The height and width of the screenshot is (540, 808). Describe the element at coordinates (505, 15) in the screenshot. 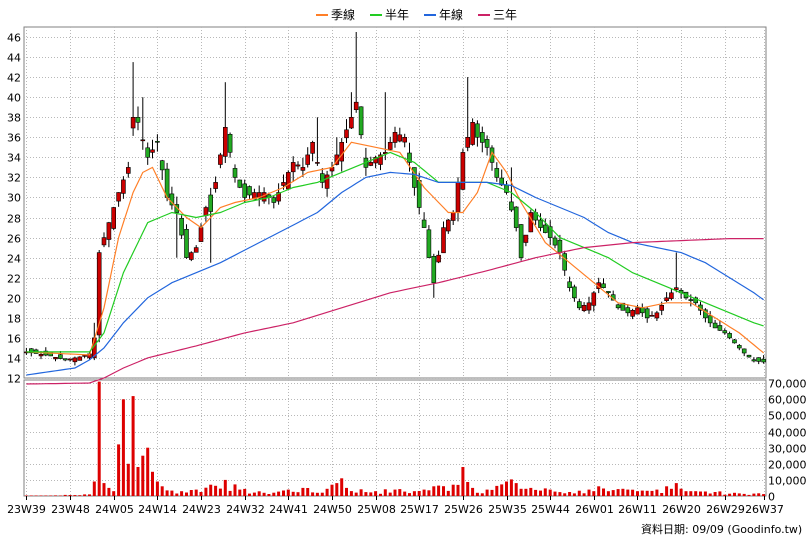

I see `legend-label: 三年` at that location.